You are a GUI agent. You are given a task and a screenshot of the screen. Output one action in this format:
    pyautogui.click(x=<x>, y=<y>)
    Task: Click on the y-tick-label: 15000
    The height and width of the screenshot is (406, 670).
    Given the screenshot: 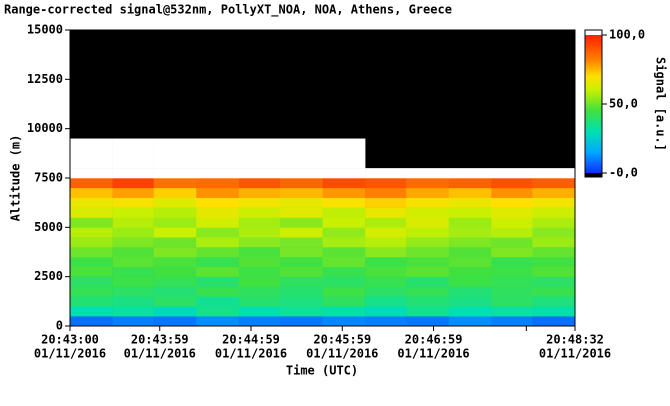 What is the action you would take?
    pyautogui.click(x=45, y=30)
    